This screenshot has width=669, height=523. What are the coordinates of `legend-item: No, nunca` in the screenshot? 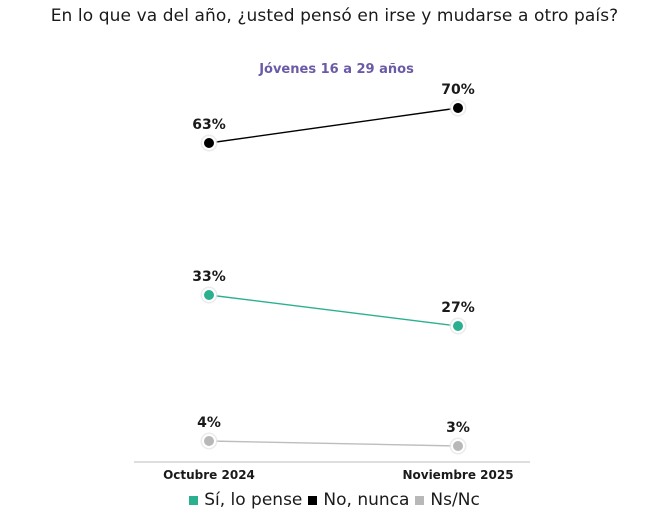 It's located at (358, 500).